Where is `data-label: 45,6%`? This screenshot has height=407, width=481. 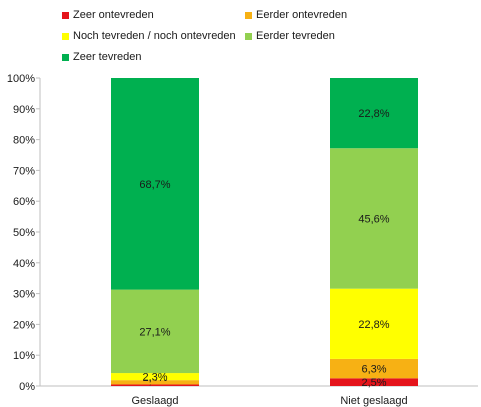 data-label: 45,6% is located at coordinates (373, 219).